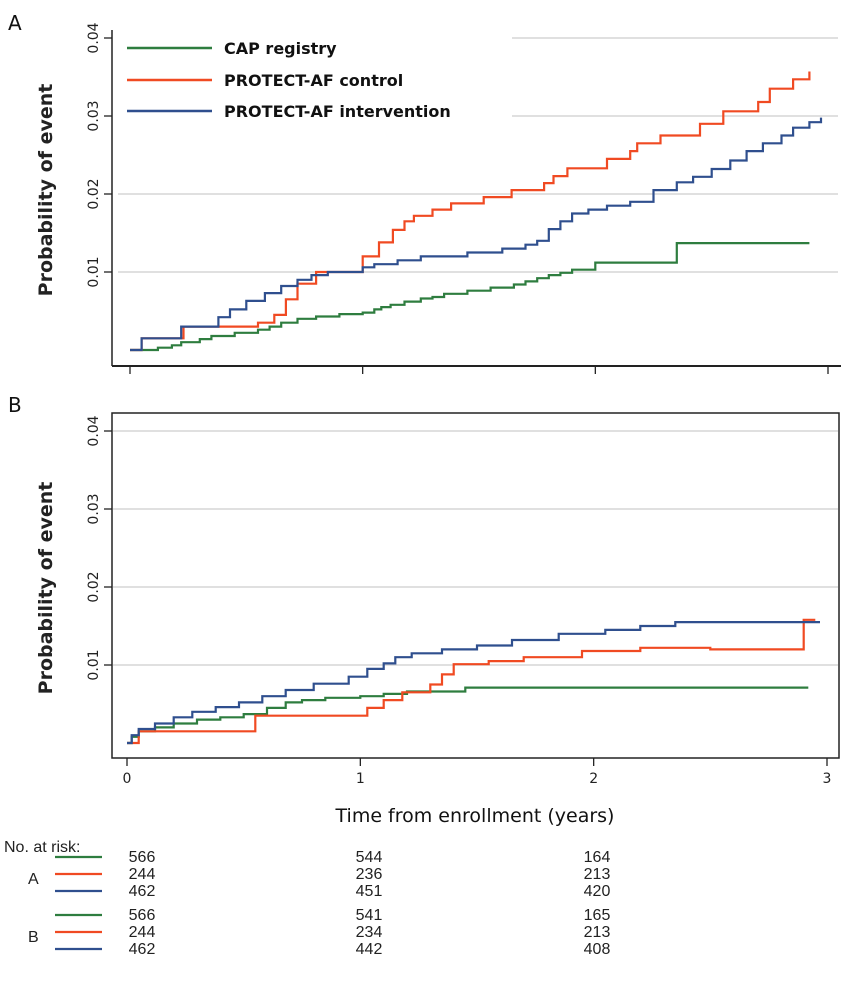 This screenshot has height=996, width=841. What do you see at coordinates (369, 857) in the screenshot?
I see `risk-value: 544` at bounding box center [369, 857].